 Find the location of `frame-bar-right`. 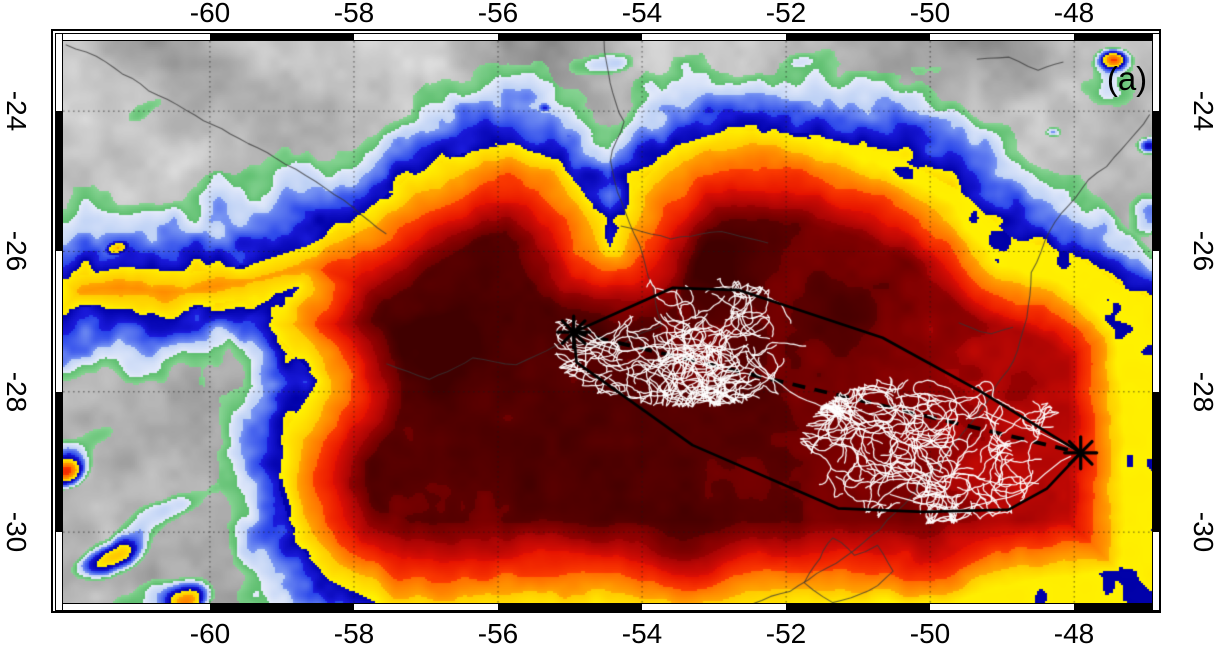

frame-bar-right is located at coordinates (1156, 322).